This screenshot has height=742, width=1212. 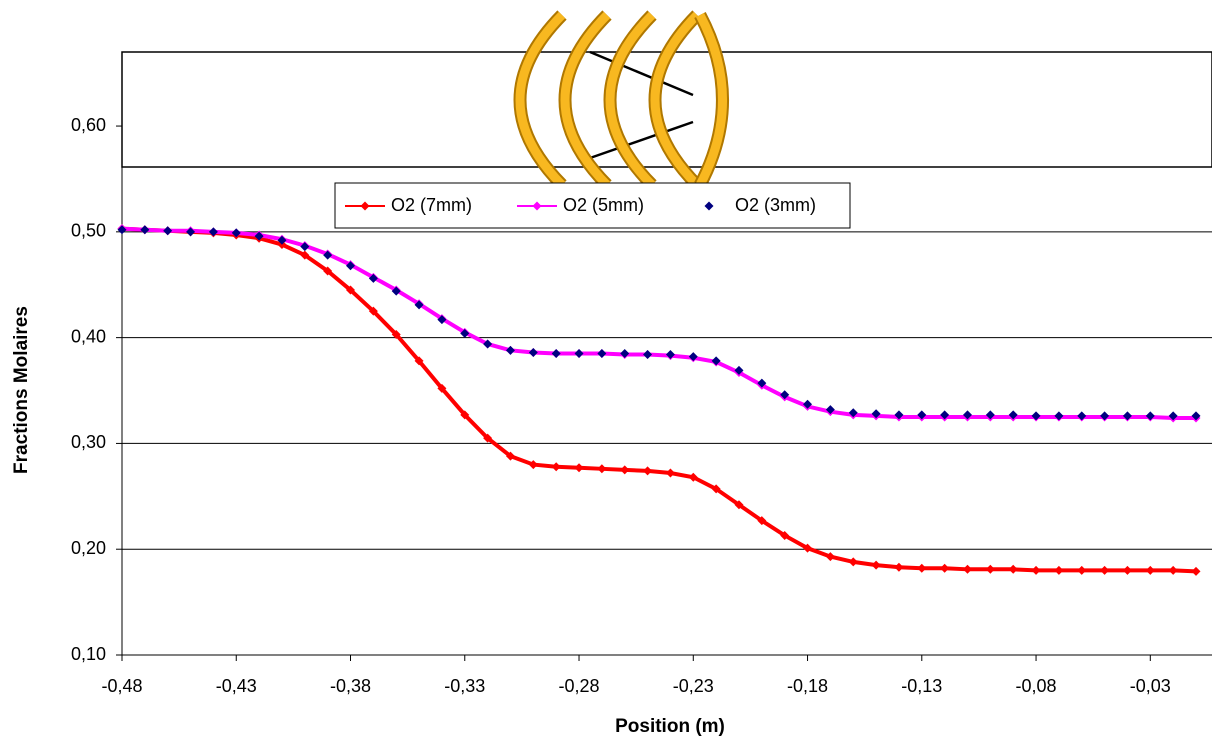 What do you see at coordinates (350, 686) in the screenshot?
I see `x-tick-label: -0,38` at bounding box center [350, 686].